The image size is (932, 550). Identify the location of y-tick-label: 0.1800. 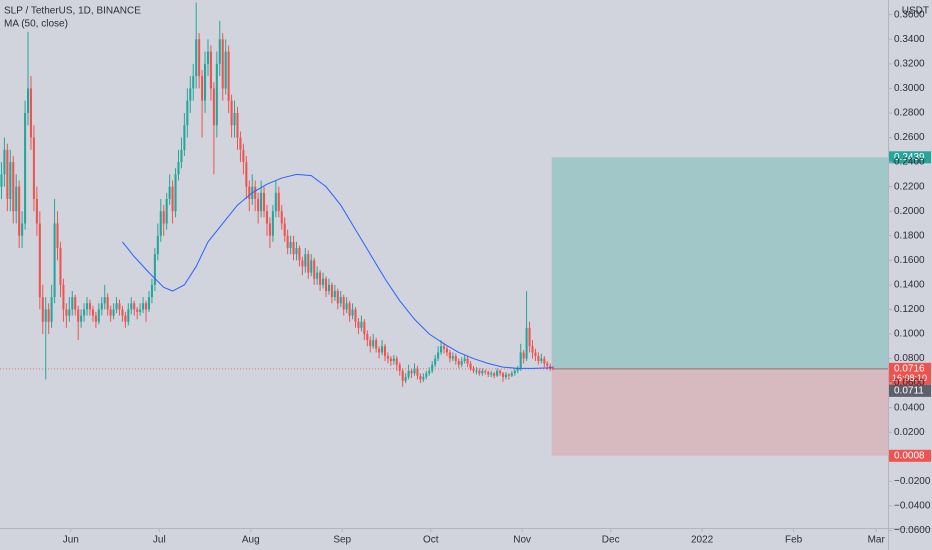
(909, 235).